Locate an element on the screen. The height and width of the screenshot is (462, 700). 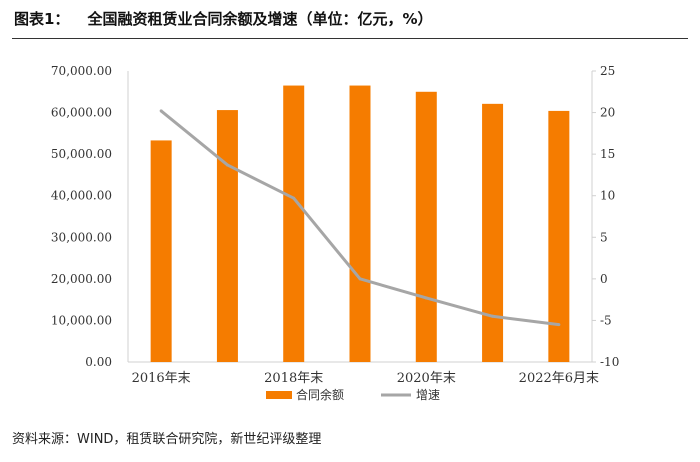
x-tick-label: 2016年末 is located at coordinates (161, 378).